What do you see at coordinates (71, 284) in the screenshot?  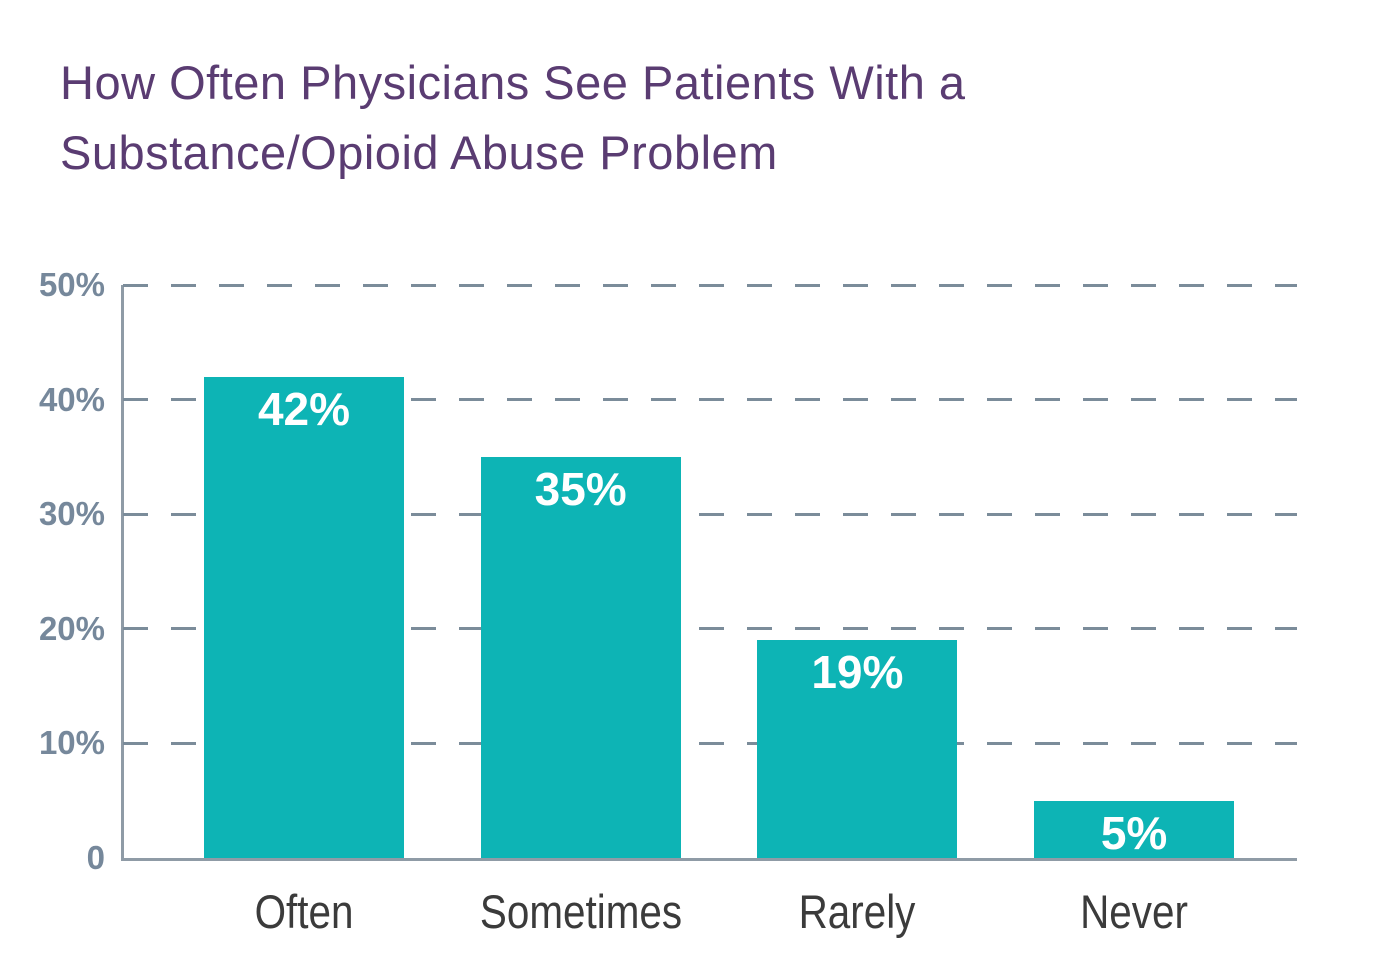 I see `y-tick-label-50: 50%` at bounding box center [71, 284].